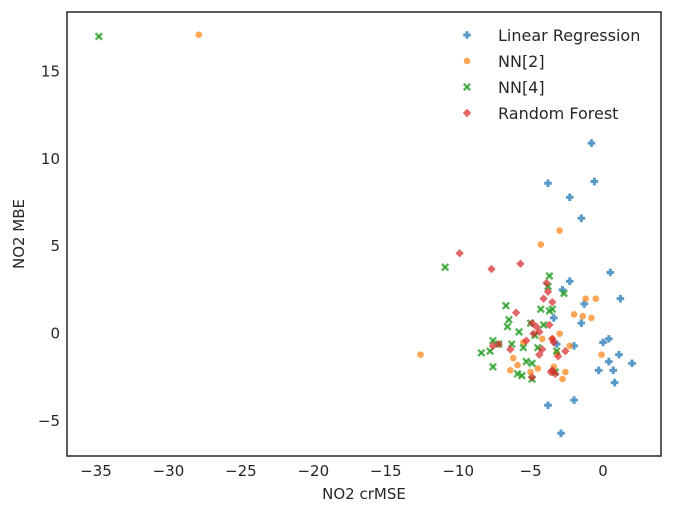 The width and height of the screenshot is (674, 516). I want to click on y-tick-label: 0, so click(55, 334).